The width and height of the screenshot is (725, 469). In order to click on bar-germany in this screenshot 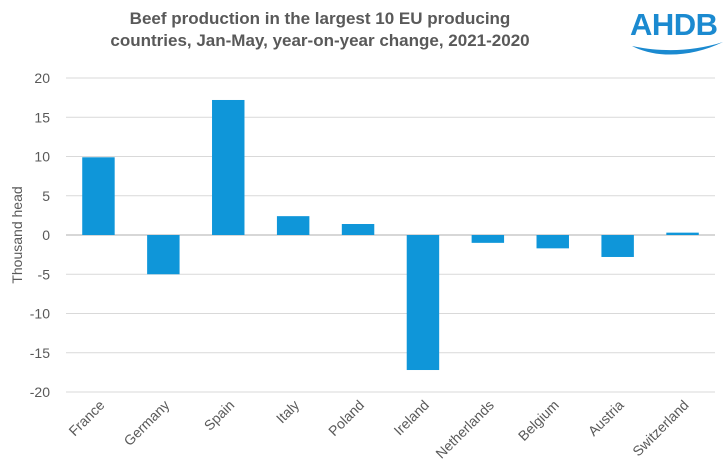, I will do `click(163, 255)`.